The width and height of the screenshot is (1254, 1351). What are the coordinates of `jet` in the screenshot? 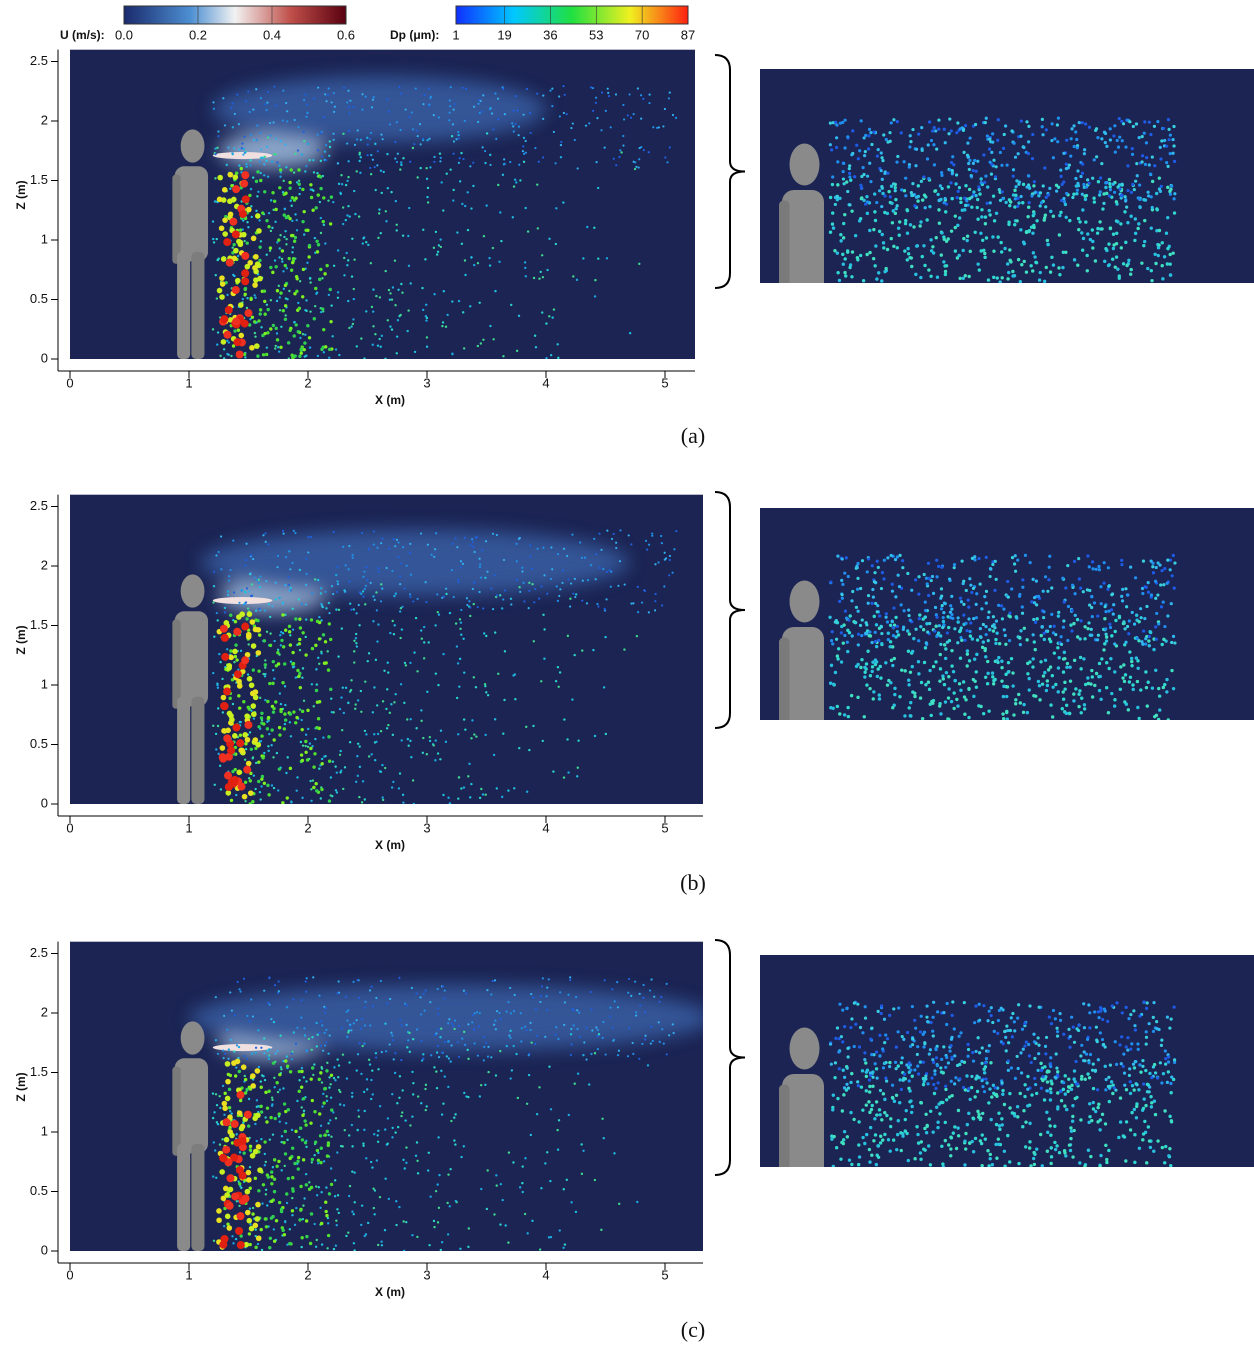 It's located at (242, 155).